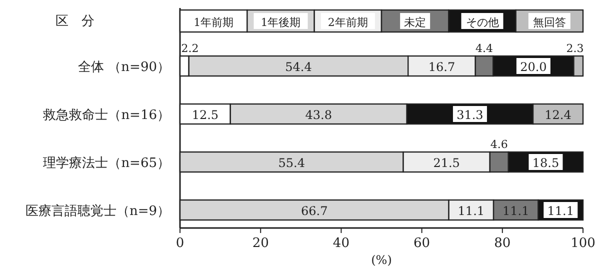  I want to click on data-label: 31.3, so click(470, 115).